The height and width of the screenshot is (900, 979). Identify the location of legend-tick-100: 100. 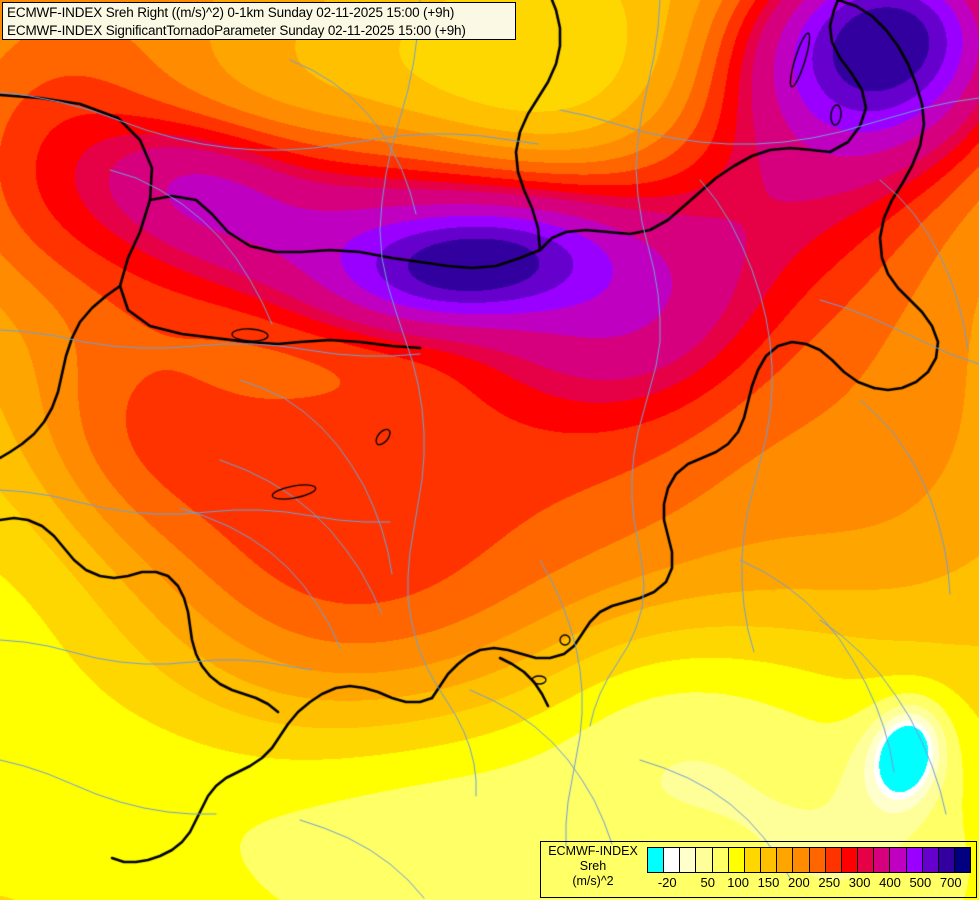
(738, 882).